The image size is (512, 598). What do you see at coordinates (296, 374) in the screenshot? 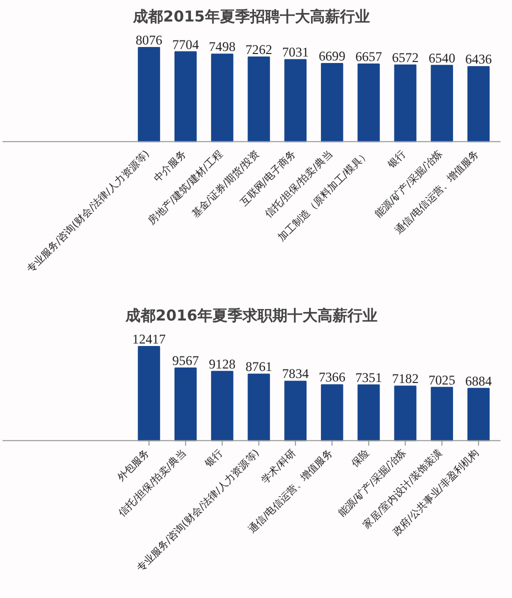
I see `data-label: 7834` at bounding box center [296, 374].